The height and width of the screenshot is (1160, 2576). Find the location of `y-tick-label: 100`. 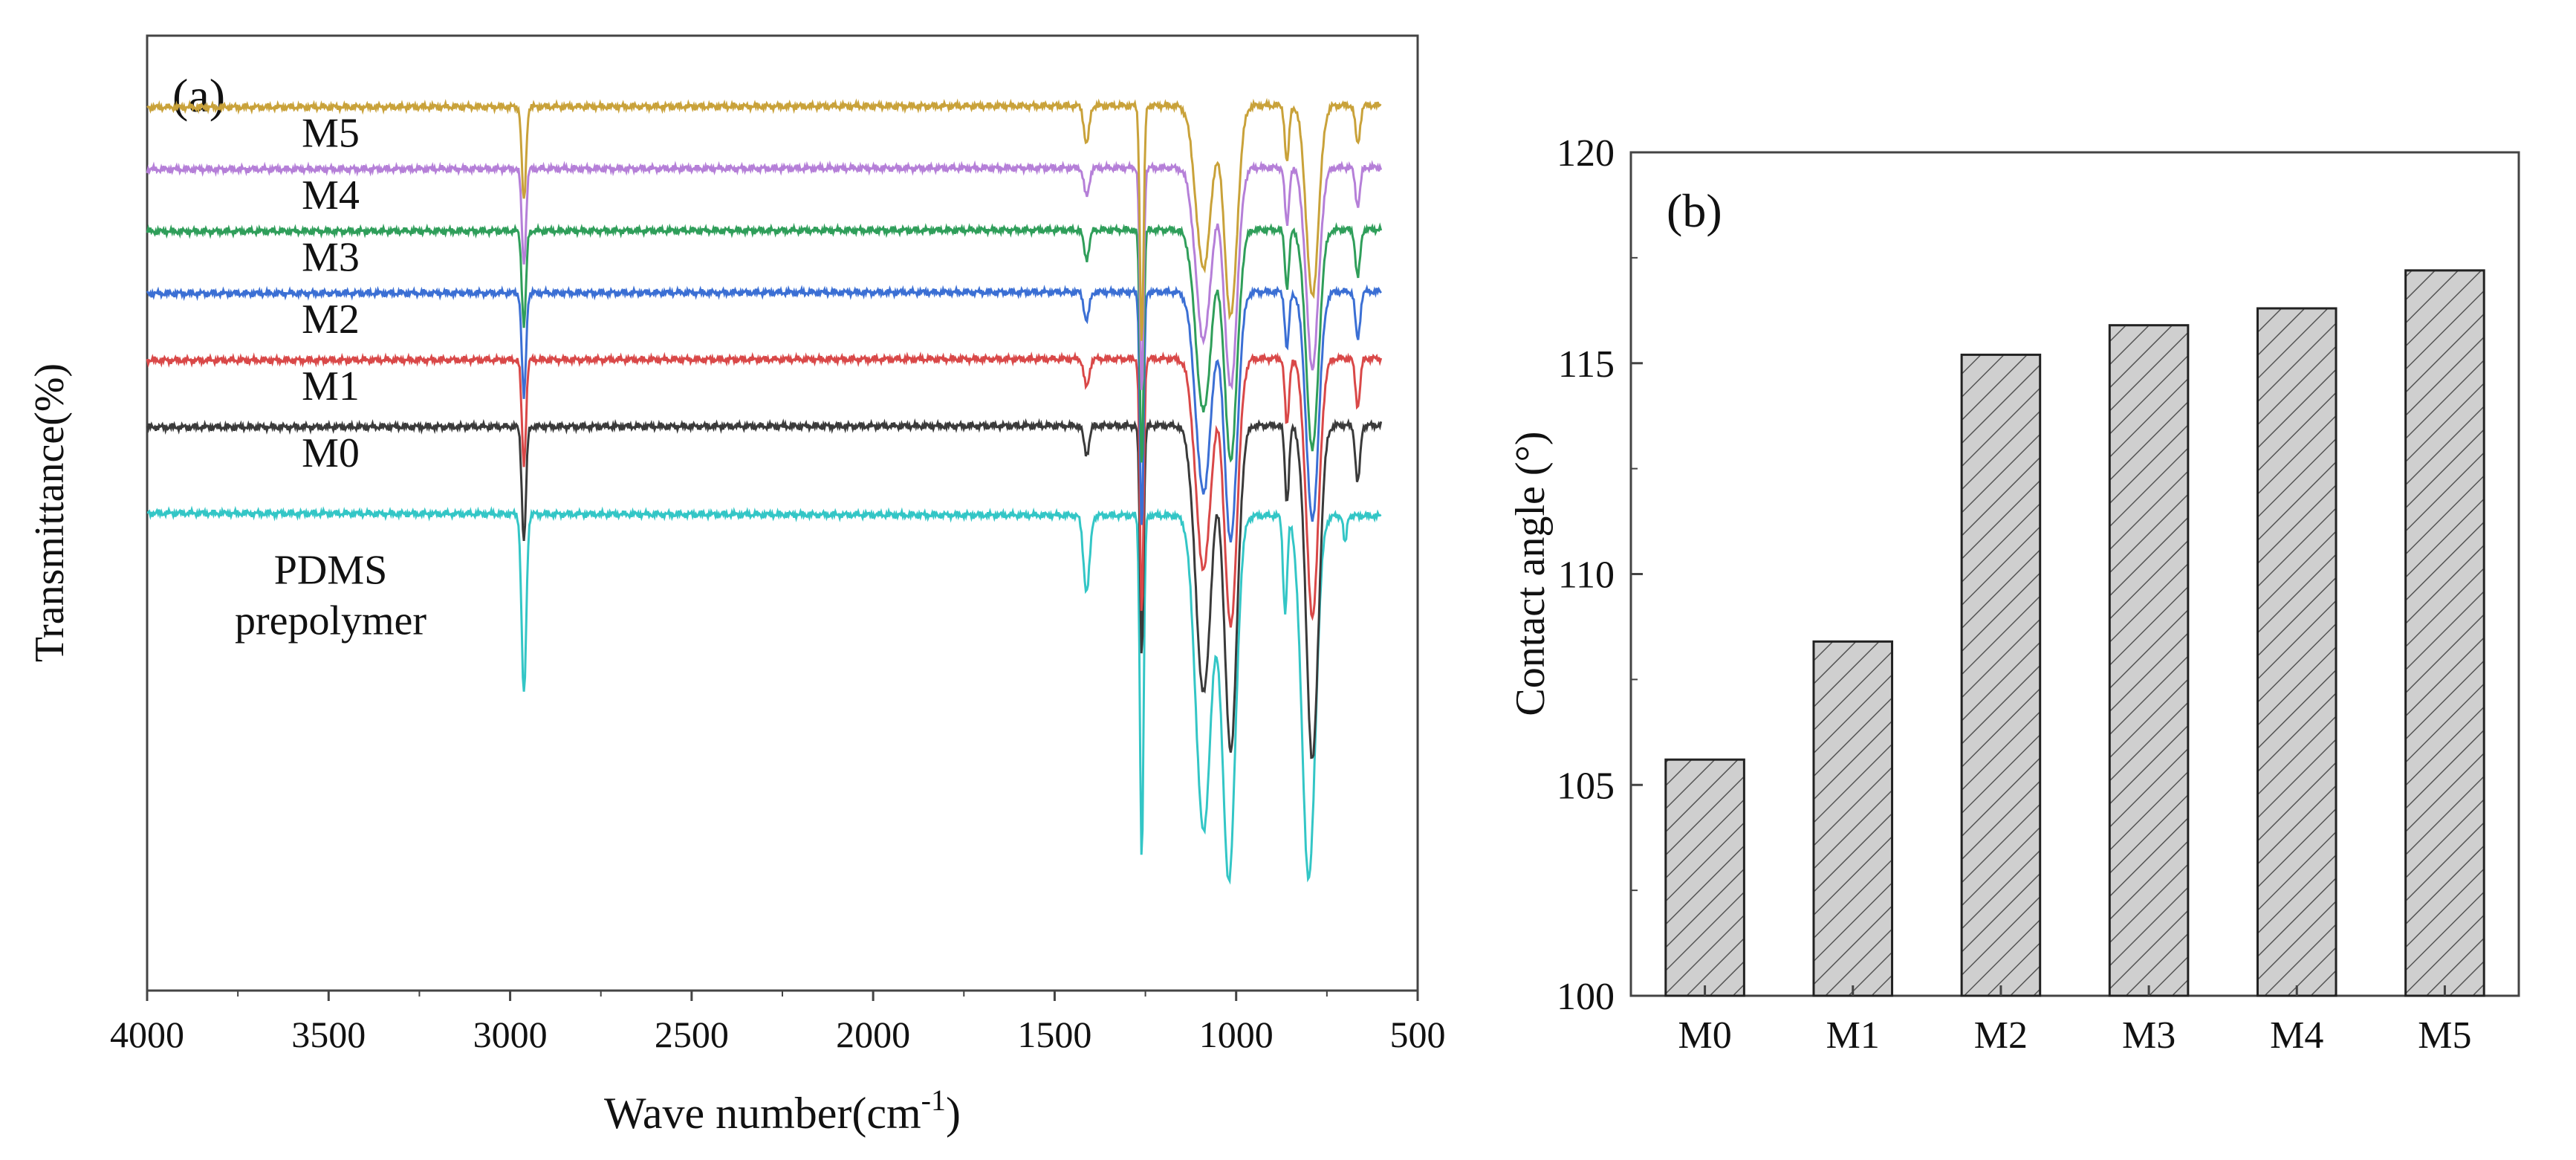

y-tick-label: 100 is located at coordinates (1586, 997).